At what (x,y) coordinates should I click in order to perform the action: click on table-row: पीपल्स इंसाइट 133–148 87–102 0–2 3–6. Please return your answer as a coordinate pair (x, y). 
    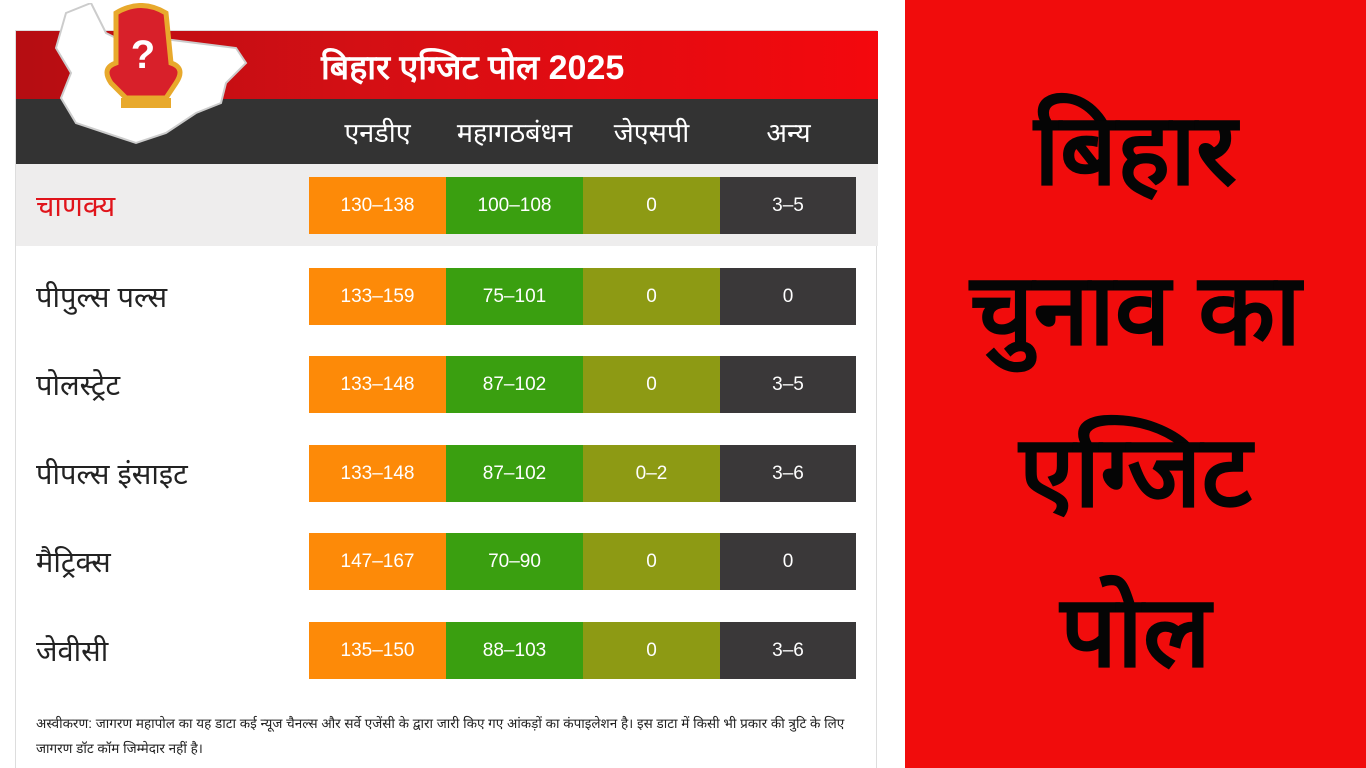
    Looking at the image, I should click on (447, 473).